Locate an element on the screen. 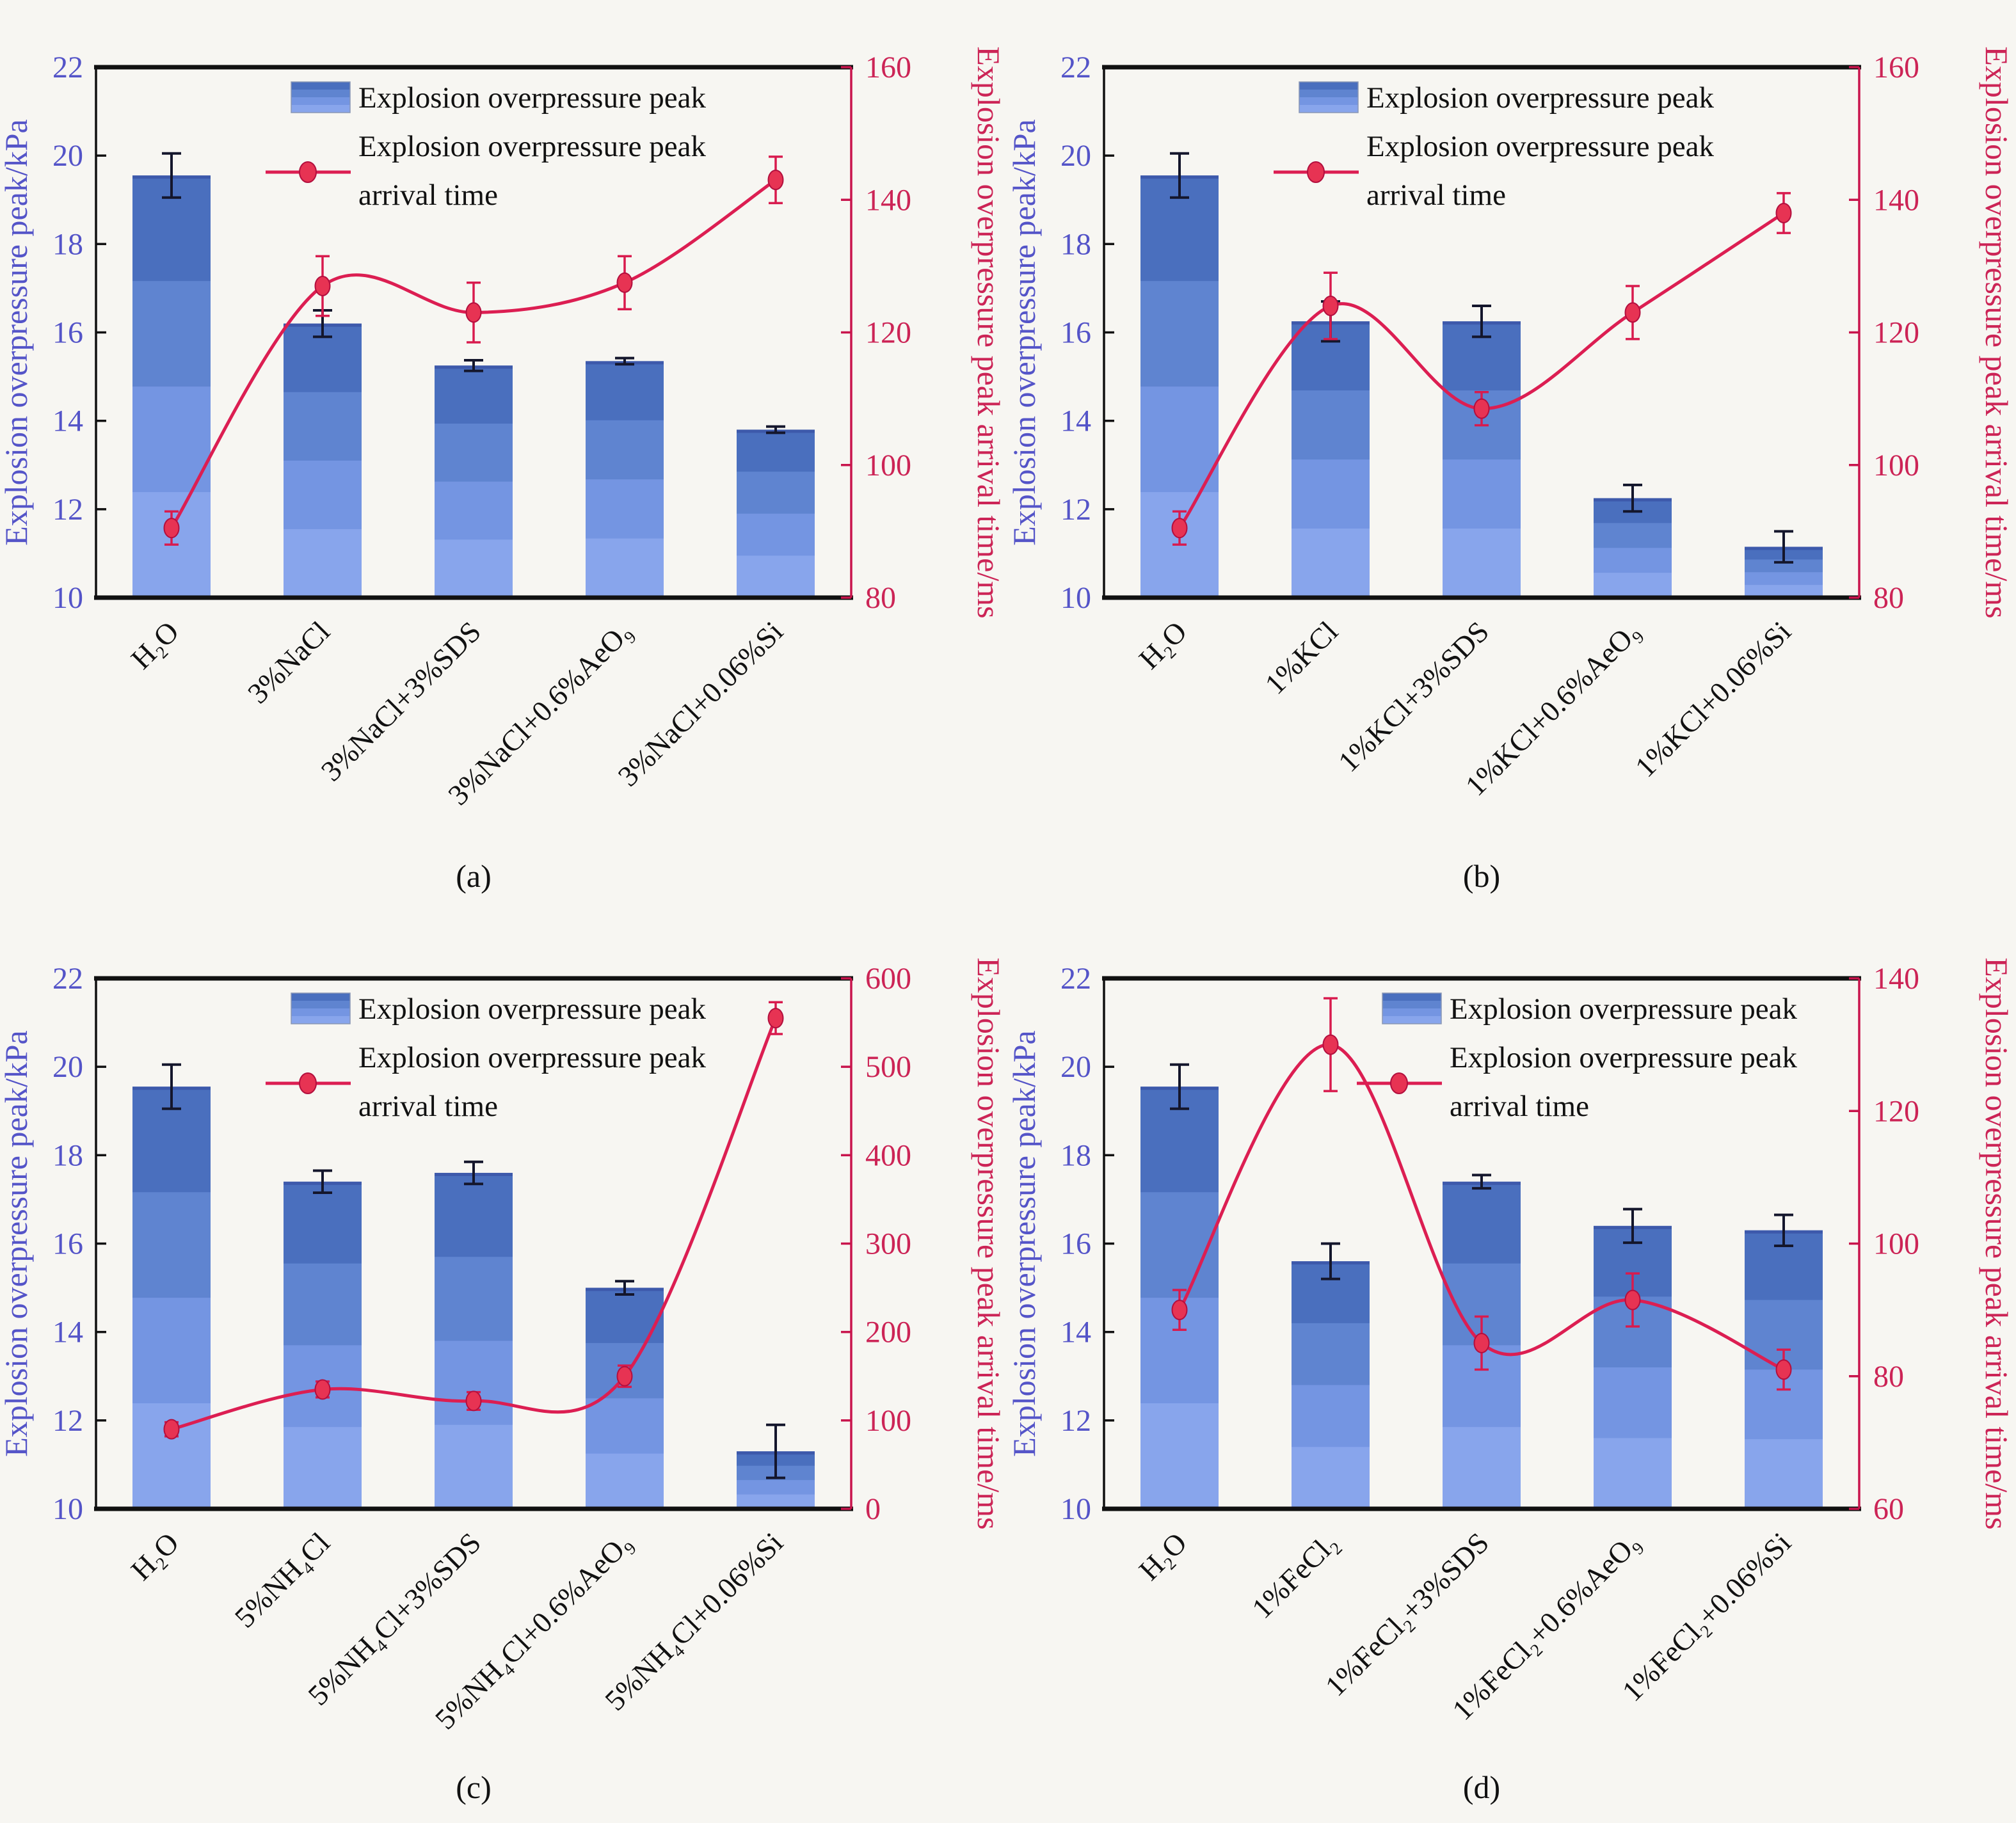 Image resolution: width=2016 pixels, height=1823 pixels. left-tick-label: 14 is located at coordinates (67, 421).